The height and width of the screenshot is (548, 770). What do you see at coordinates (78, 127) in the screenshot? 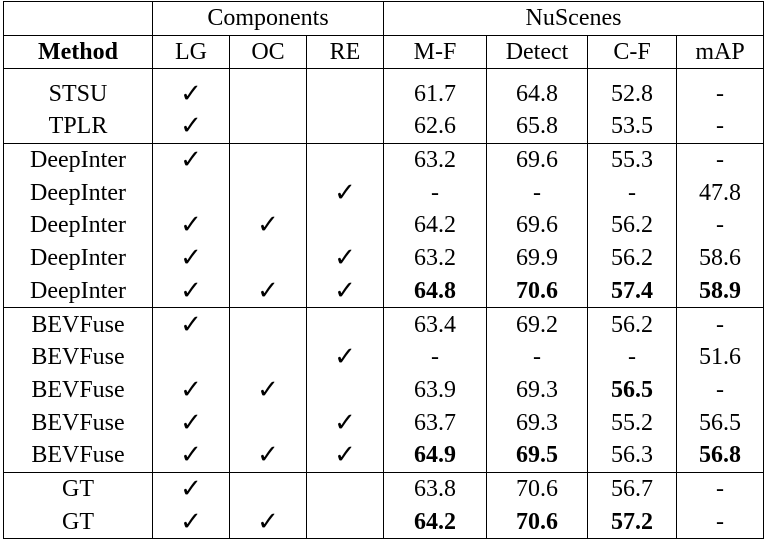
I see `method-cell: TPLR` at bounding box center [78, 127].